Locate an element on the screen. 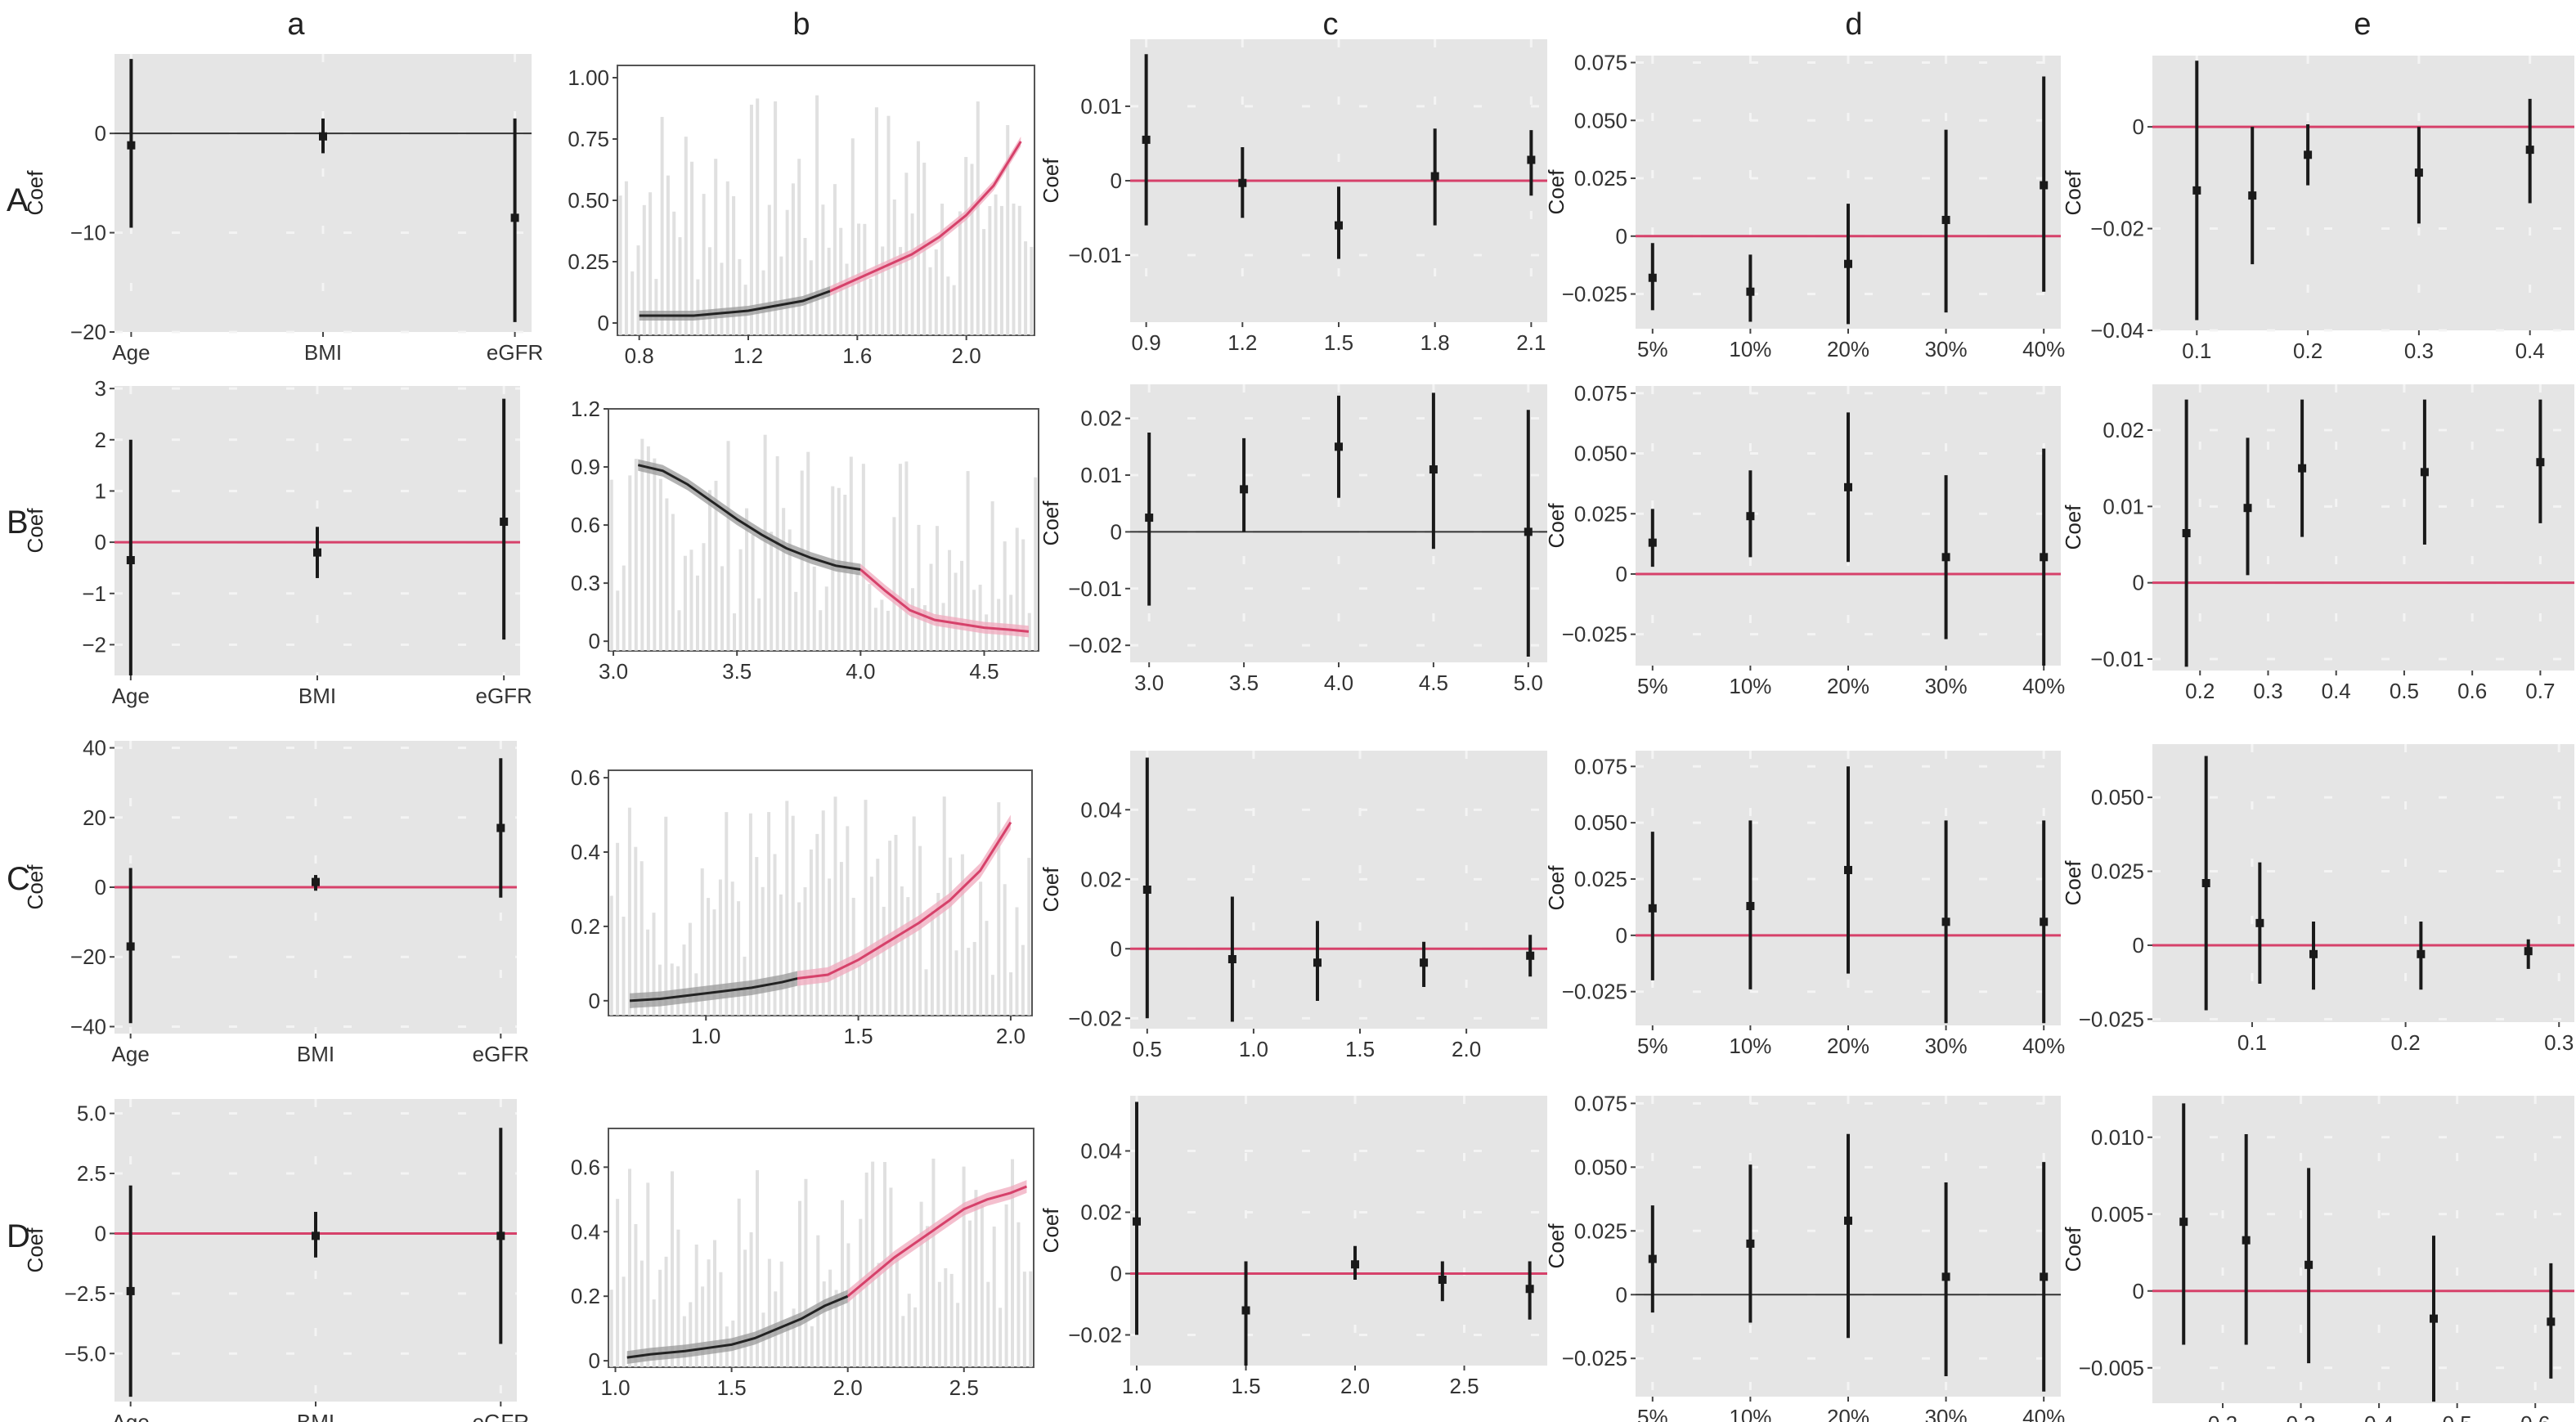 The height and width of the screenshot is (1422, 2576). row-label-A: A is located at coordinates (18, 200).